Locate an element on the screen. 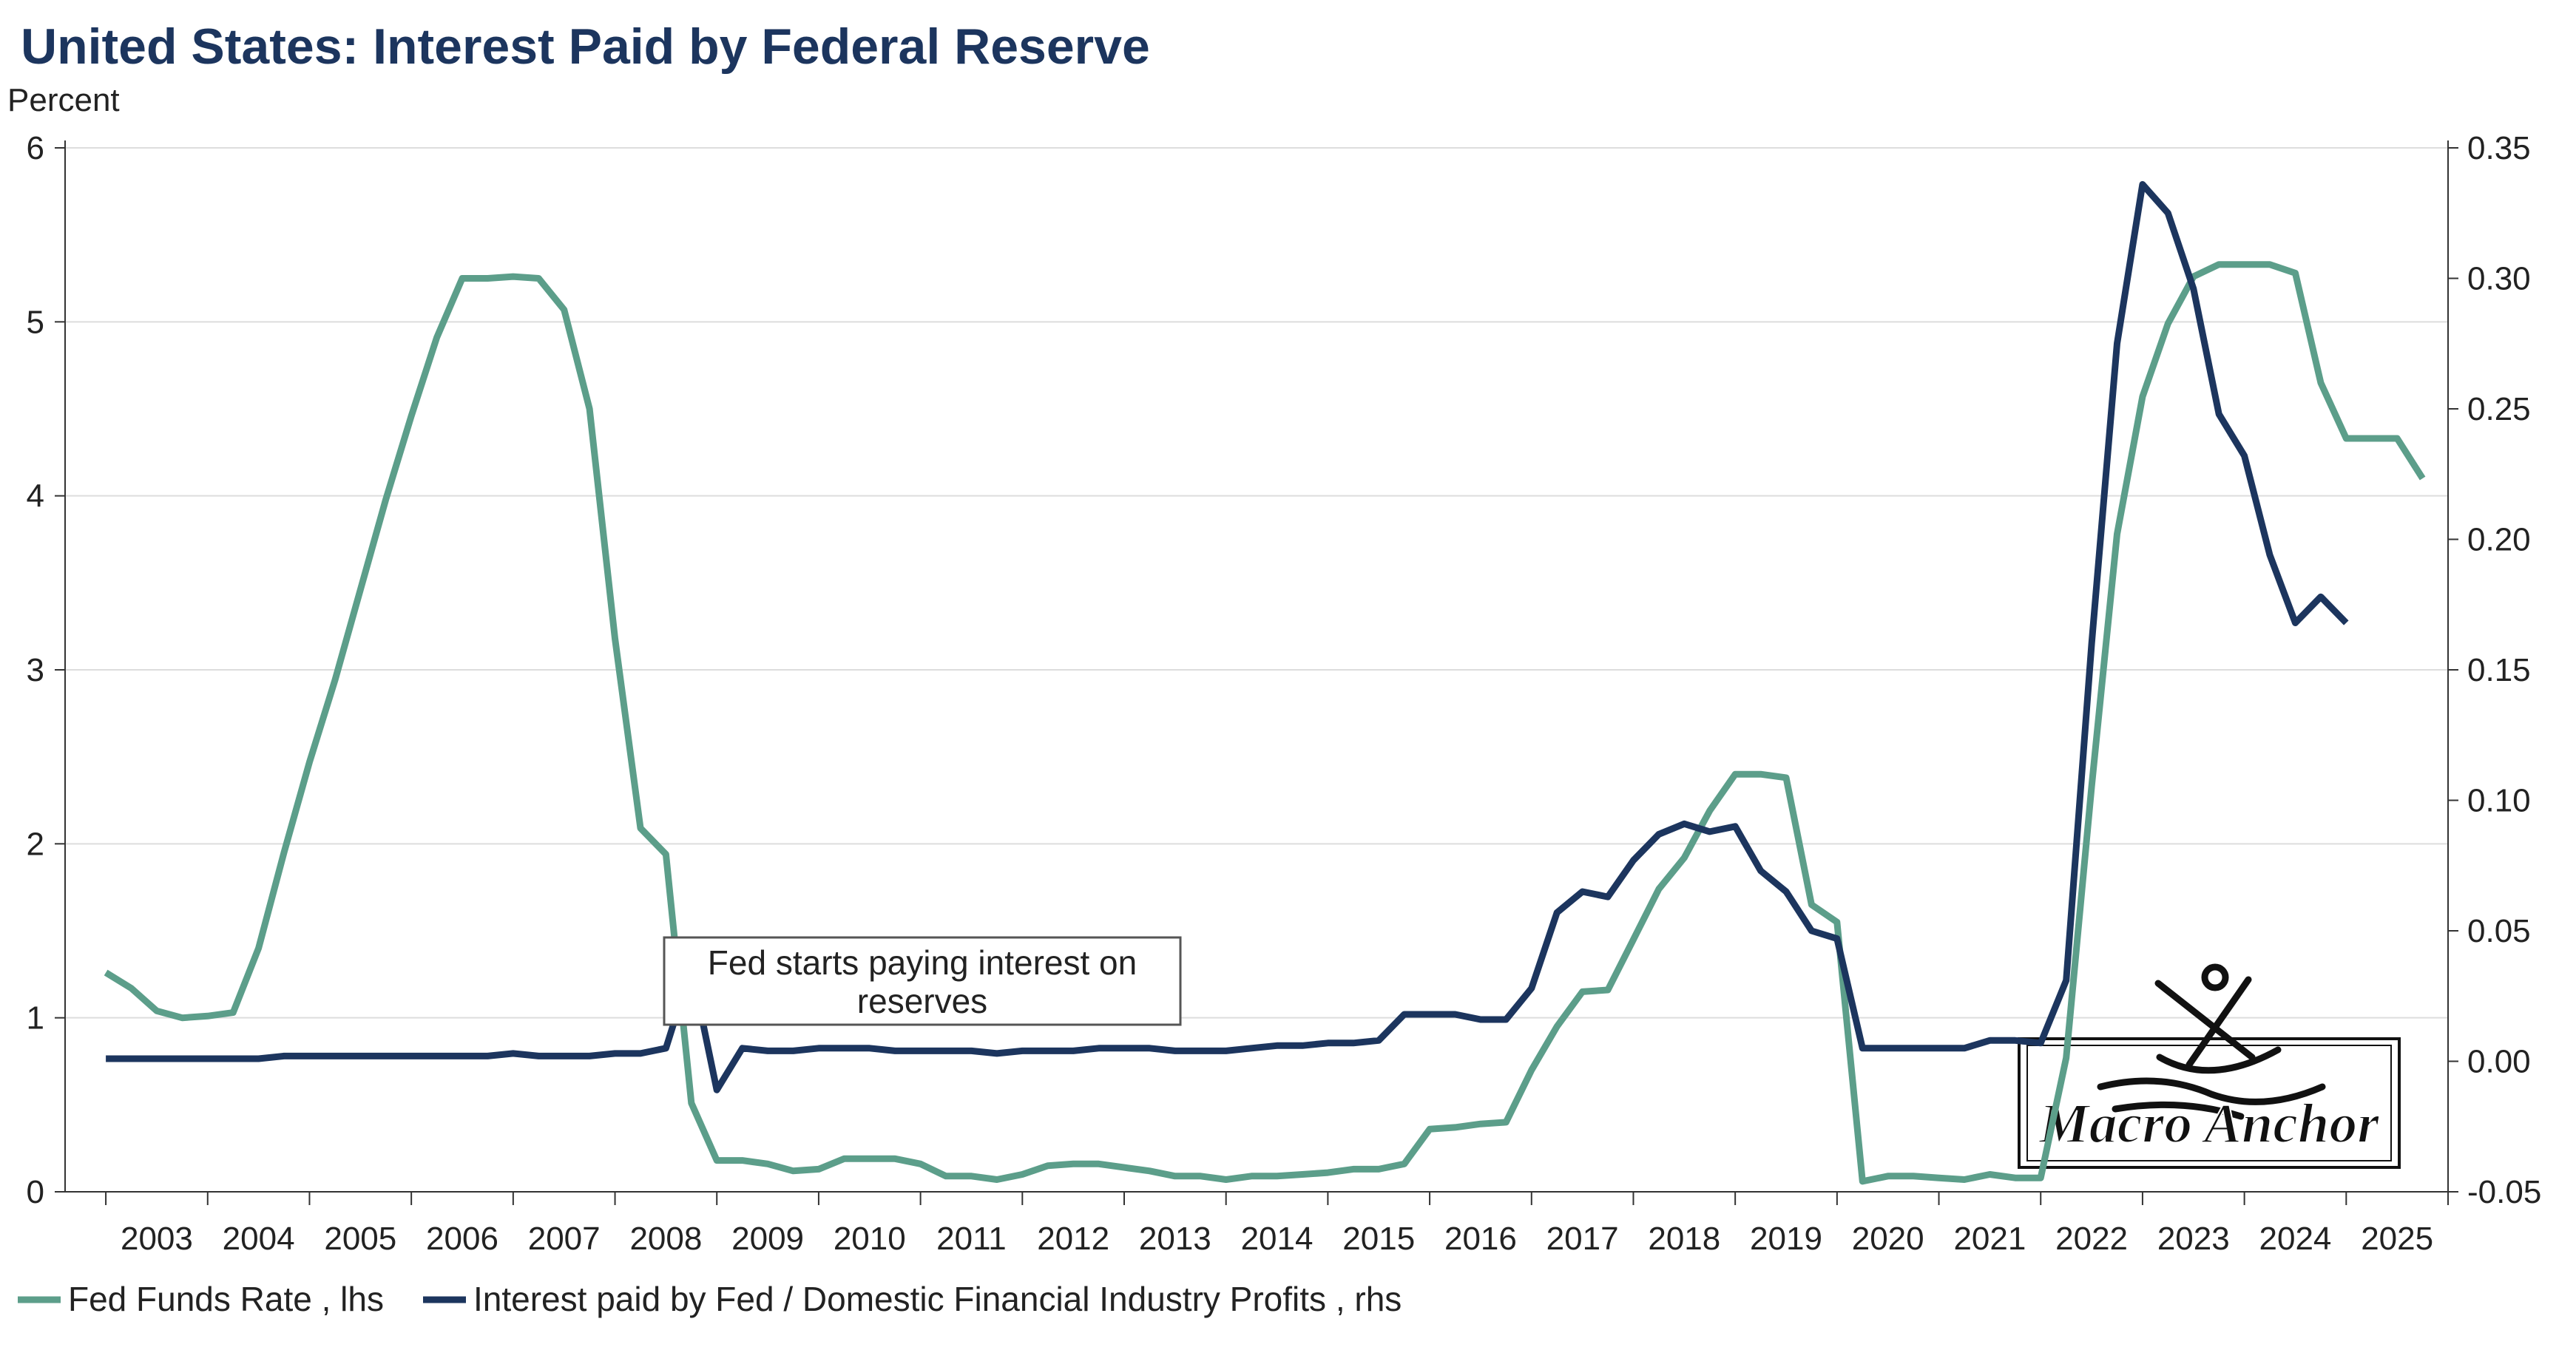  x-tick-label: 2024 is located at coordinates (2295, 1239).